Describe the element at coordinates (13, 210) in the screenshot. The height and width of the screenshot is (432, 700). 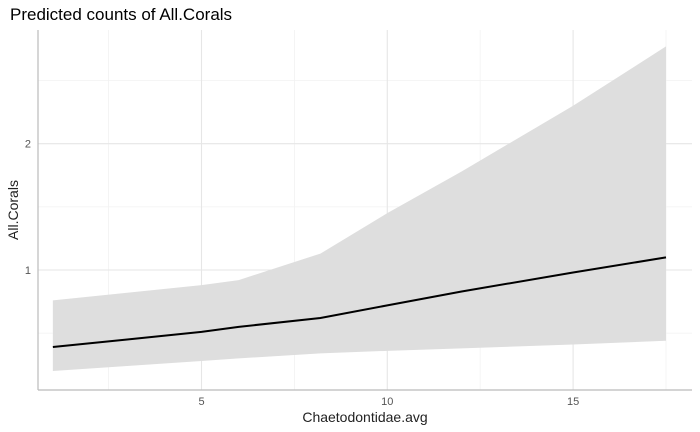
I see `y-axis-label: All.Corals` at that location.